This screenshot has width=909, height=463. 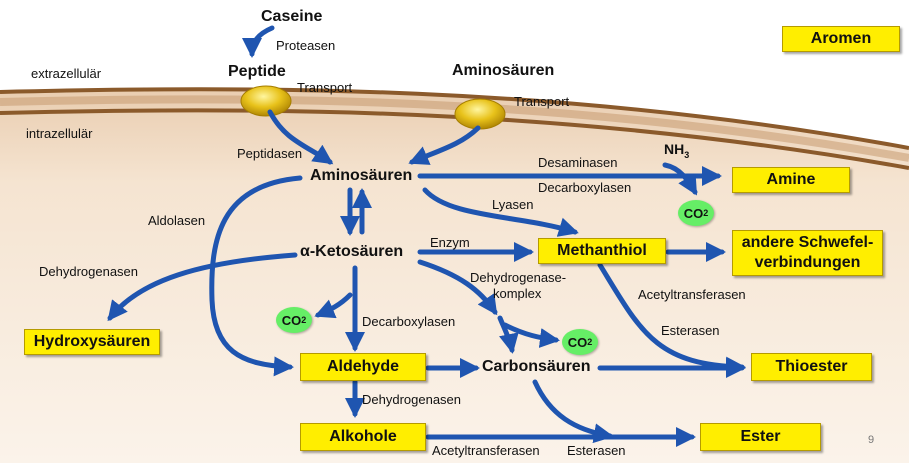 I want to click on co2-bubble-amine: CO 2, so click(x=696, y=213).